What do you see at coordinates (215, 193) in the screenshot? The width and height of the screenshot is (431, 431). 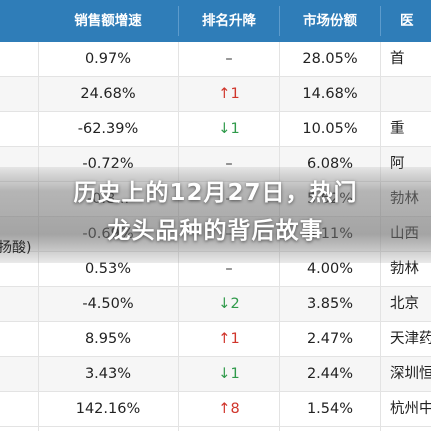 I see `title-line-1: 历史上的12月27日，热门` at bounding box center [215, 193].